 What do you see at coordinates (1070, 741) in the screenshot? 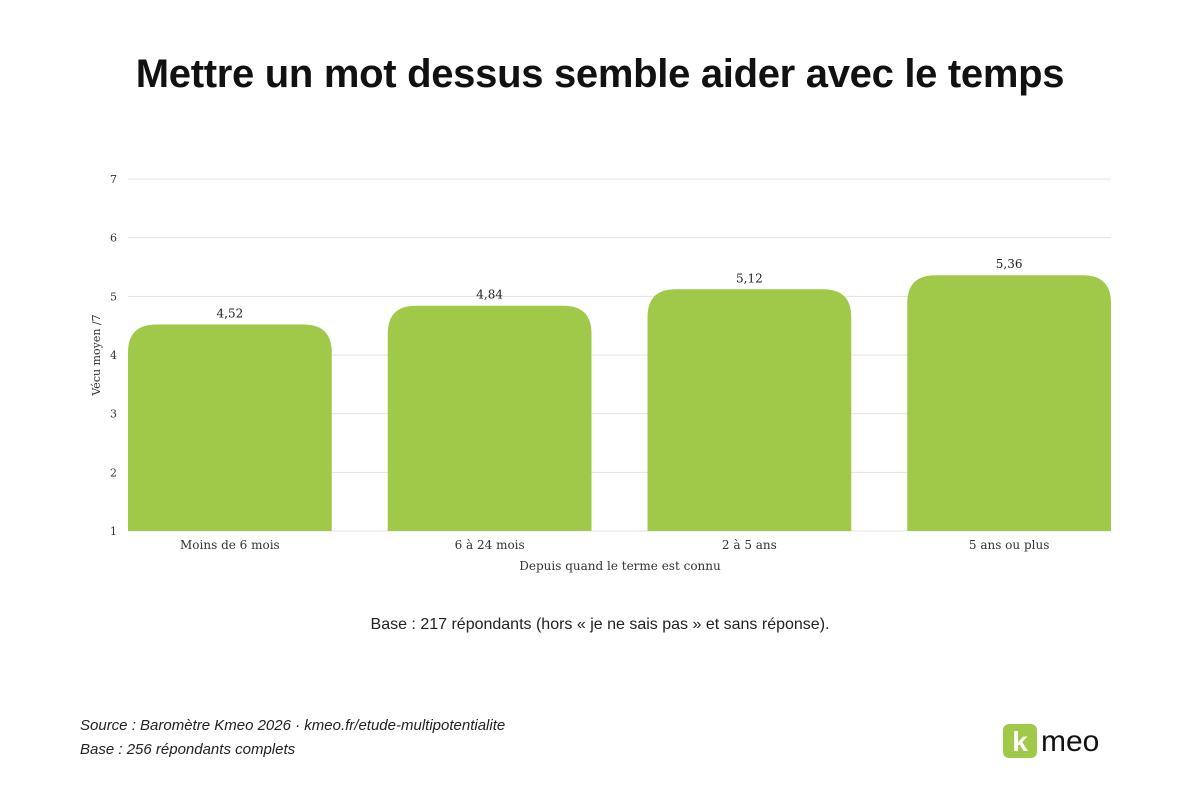
I see `logo-wordmark: meo` at bounding box center [1070, 741].